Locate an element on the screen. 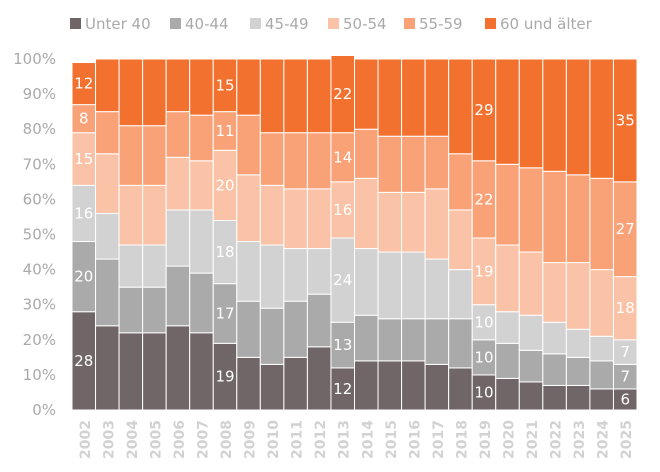 The image size is (660, 472). data-label: 35 is located at coordinates (625, 120).